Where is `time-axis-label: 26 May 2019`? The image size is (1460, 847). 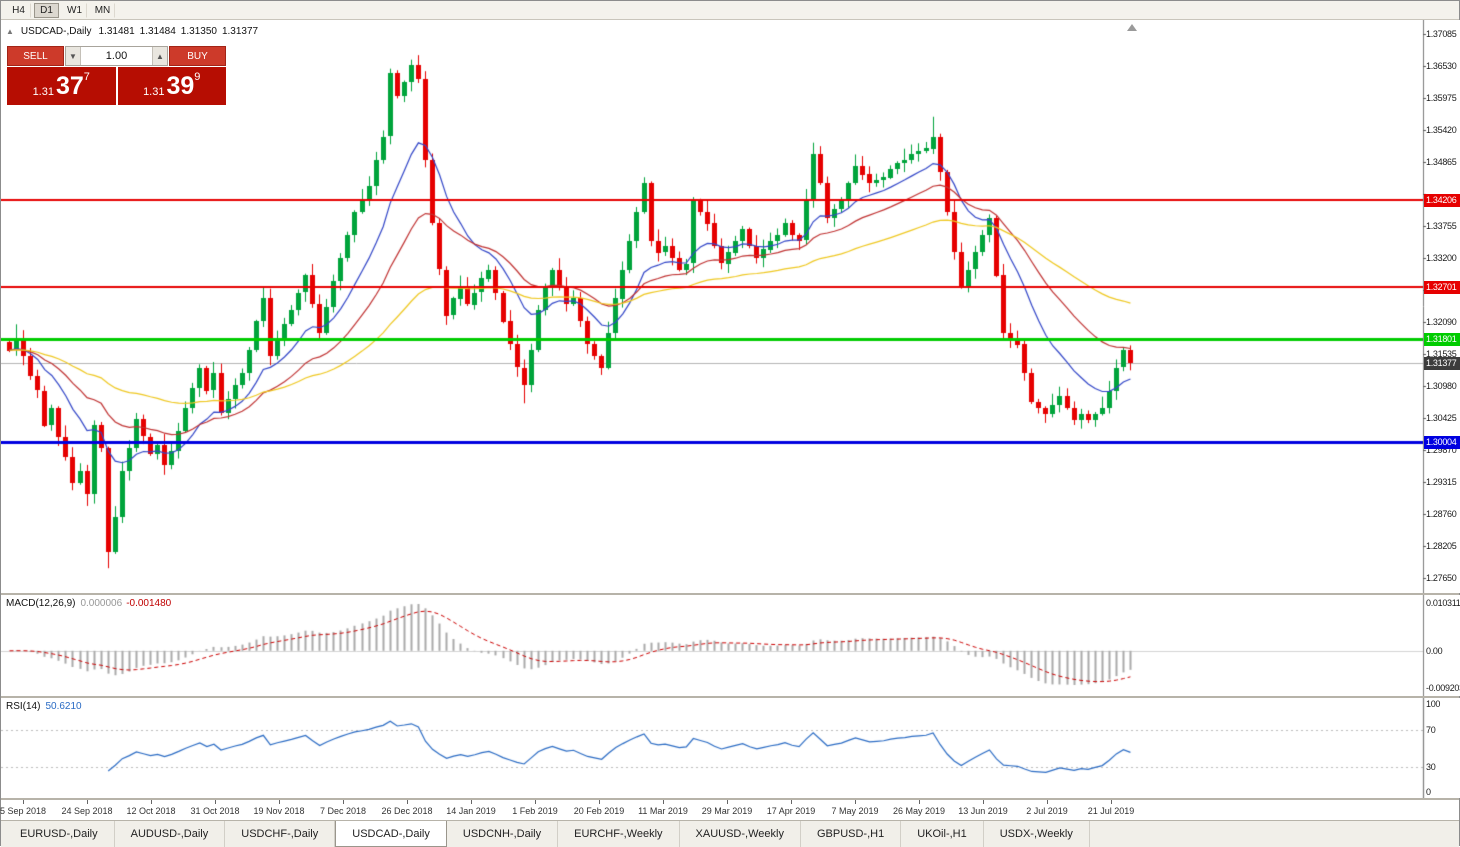 time-axis-label: 26 May 2019 is located at coordinates (919, 811).